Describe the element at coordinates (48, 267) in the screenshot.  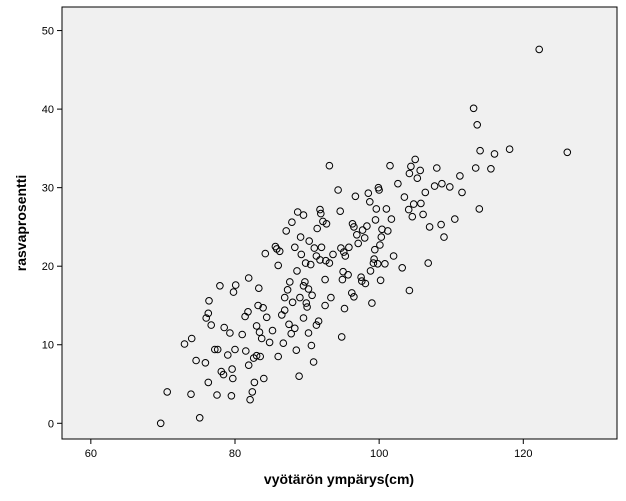
I see `y-tick-label: 20` at that location.